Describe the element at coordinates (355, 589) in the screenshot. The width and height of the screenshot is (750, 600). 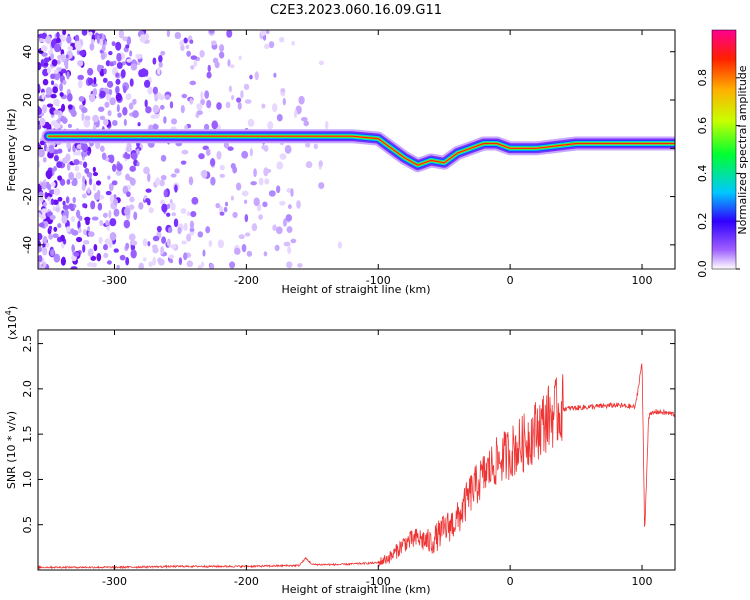
I see `snr-xlabel: Height of straight line (km)` at that location.